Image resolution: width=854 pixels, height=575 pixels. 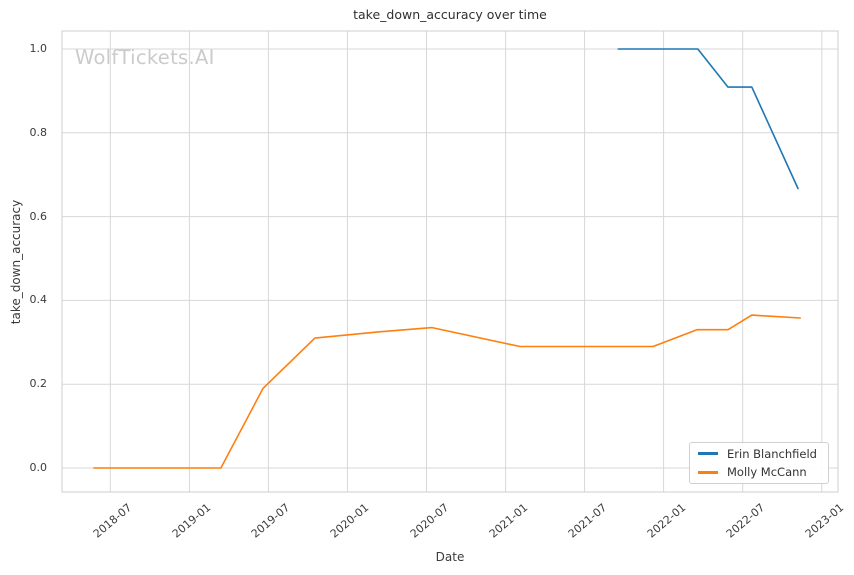 What do you see at coordinates (772, 453) in the screenshot?
I see `legend-label: Erin Blanchfield` at bounding box center [772, 453].